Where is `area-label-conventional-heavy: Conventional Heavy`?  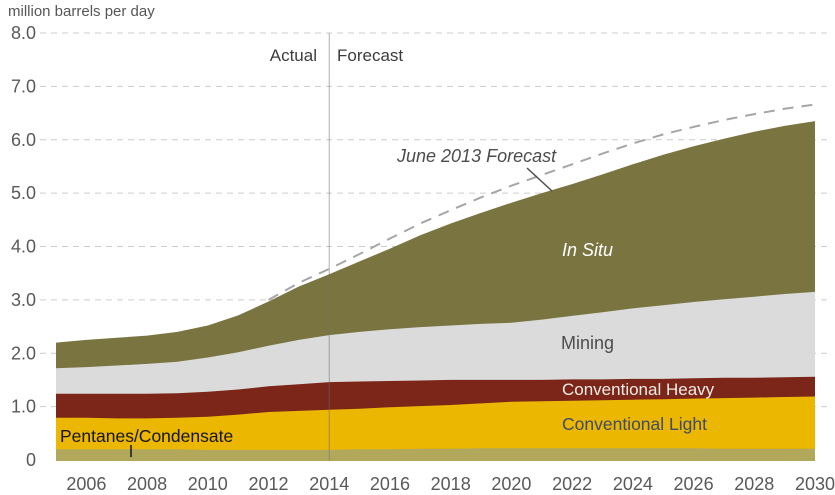 area-label-conventional-heavy: Conventional Heavy is located at coordinates (638, 389).